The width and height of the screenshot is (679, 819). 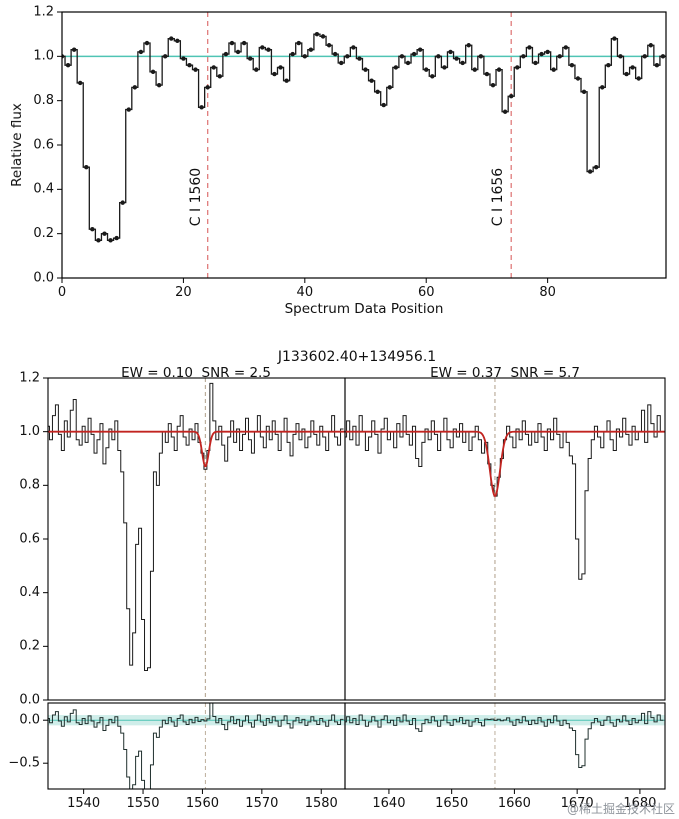 What do you see at coordinates (620, 809) in the screenshot?
I see `watermark: @稀土掘金技术社区` at bounding box center [620, 809].